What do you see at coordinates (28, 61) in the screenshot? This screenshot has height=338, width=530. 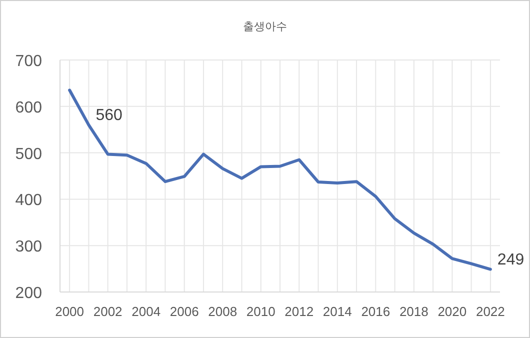 I see `y-tick-label: 700` at bounding box center [28, 61].